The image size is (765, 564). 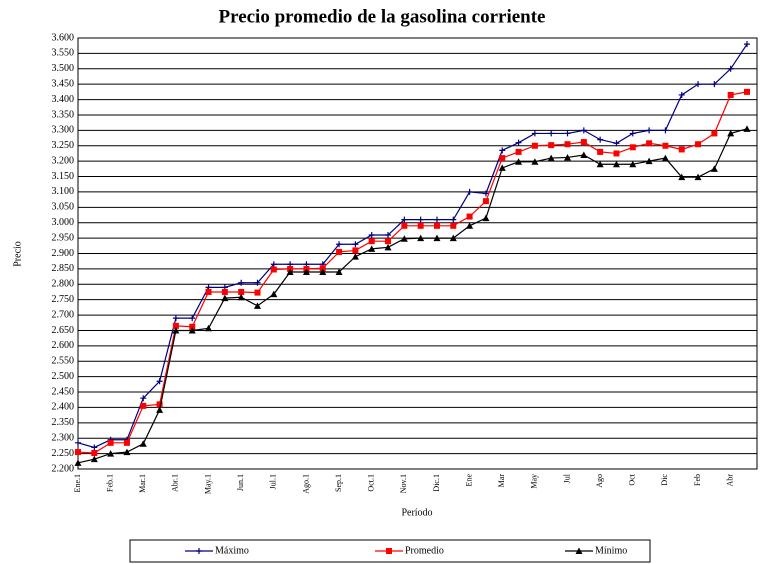 What do you see at coordinates (63, 130) in the screenshot?
I see `y-tick-label: 3.300` at bounding box center [63, 130].